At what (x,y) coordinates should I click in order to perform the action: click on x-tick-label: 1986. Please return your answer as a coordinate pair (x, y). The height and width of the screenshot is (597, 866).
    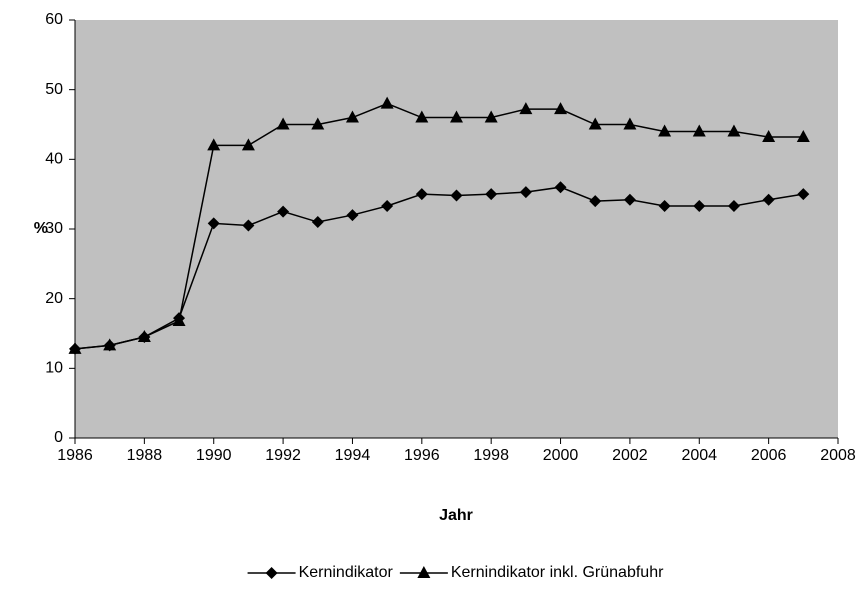
    Looking at the image, I should click on (75, 455).